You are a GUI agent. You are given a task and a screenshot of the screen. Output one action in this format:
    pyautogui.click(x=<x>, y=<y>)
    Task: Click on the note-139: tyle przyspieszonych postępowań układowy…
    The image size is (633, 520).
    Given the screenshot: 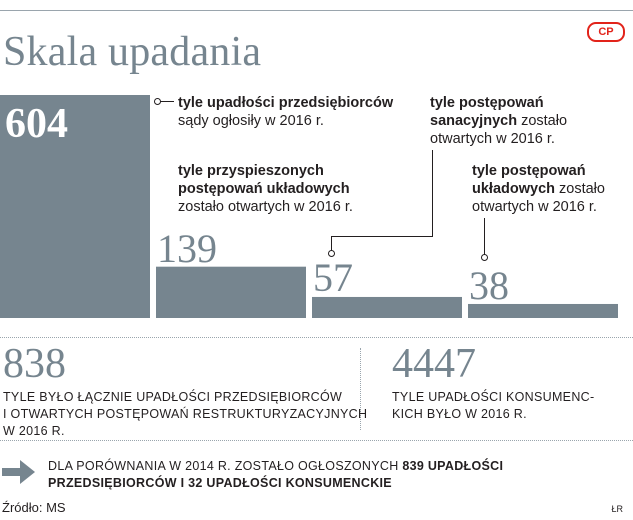 What is the action you would take?
    pyautogui.click(x=265, y=189)
    